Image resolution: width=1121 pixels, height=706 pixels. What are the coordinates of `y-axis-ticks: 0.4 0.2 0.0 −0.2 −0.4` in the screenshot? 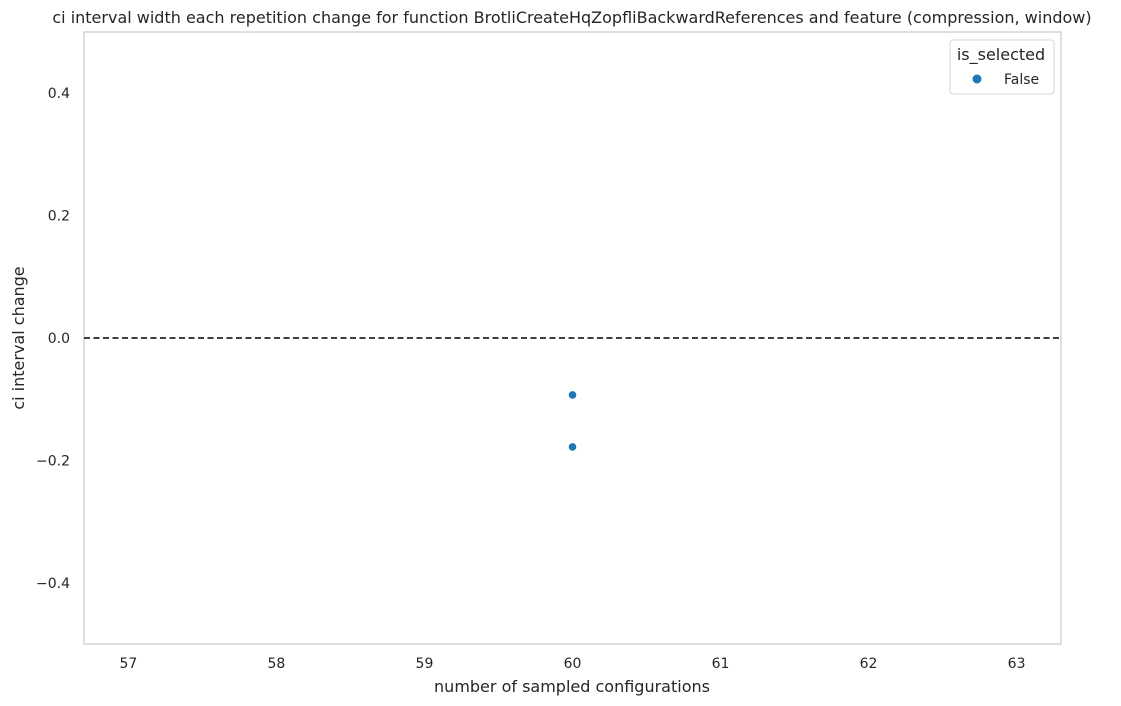 It's located at (53, 339).